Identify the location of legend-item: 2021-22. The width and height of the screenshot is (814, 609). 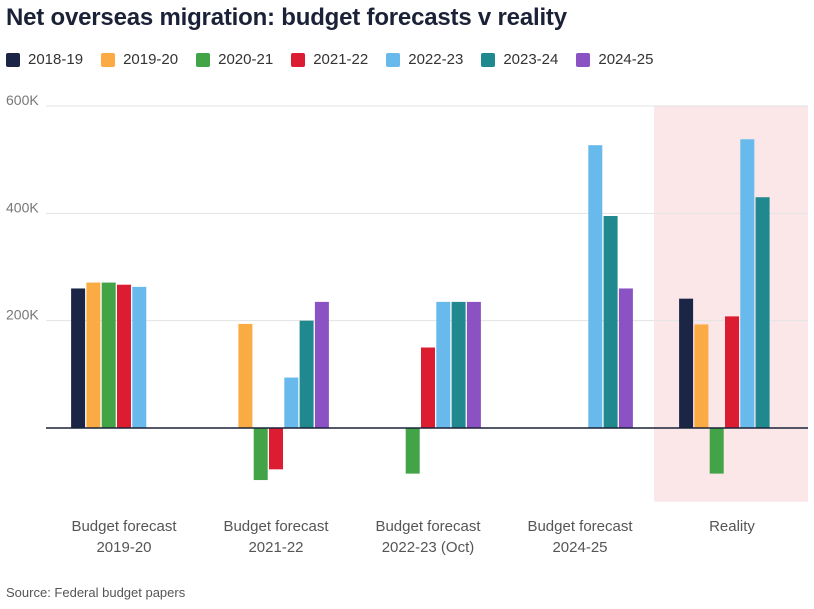
(329, 59).